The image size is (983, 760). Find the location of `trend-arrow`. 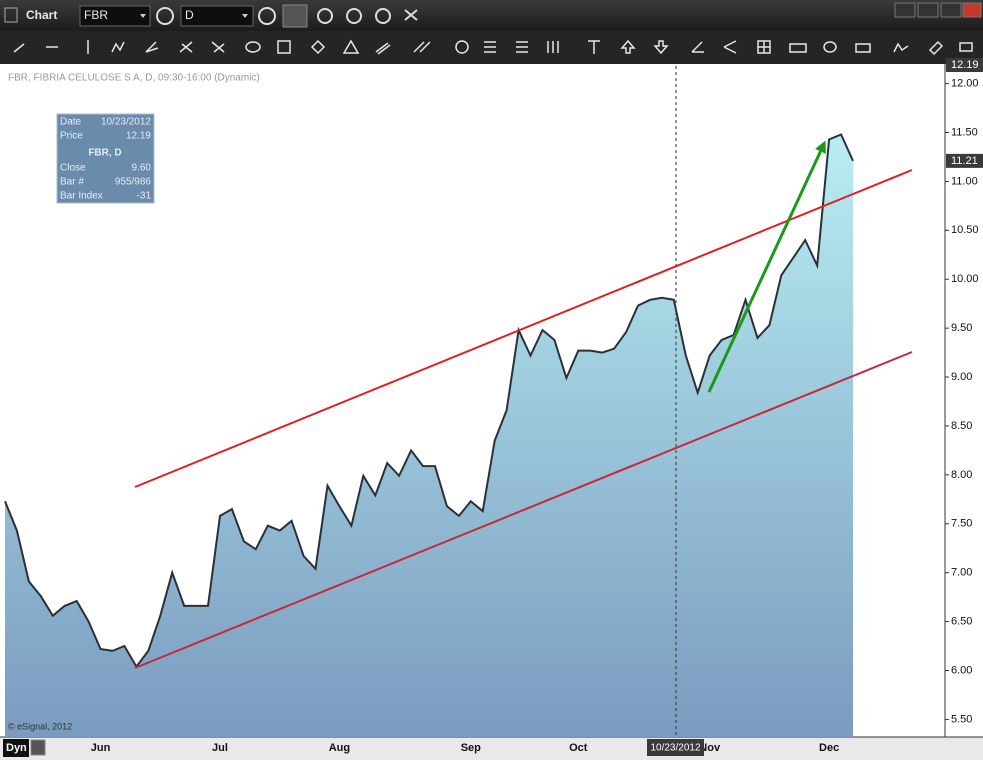

trend-arrow is located at coordinates (766, 266).